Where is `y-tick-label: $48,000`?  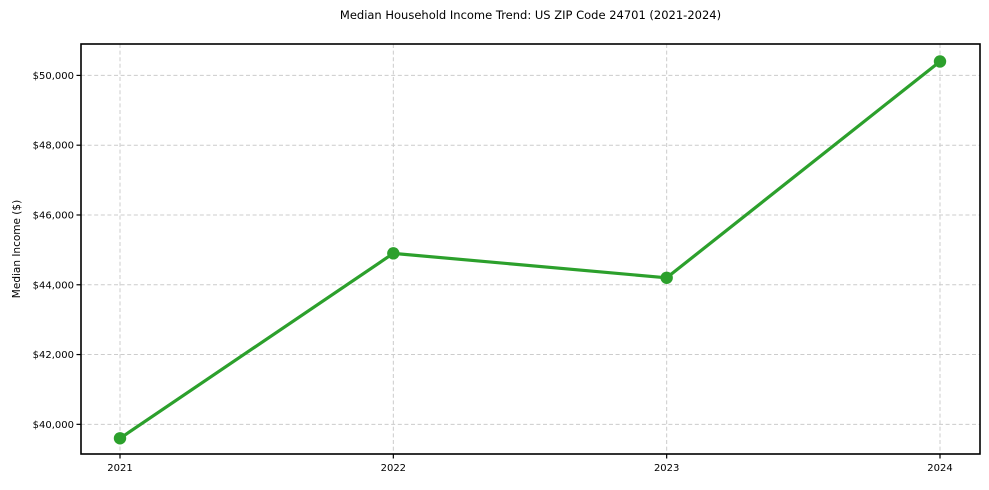
y-tick-label: $48,000 is located at coordinates (53, 146).